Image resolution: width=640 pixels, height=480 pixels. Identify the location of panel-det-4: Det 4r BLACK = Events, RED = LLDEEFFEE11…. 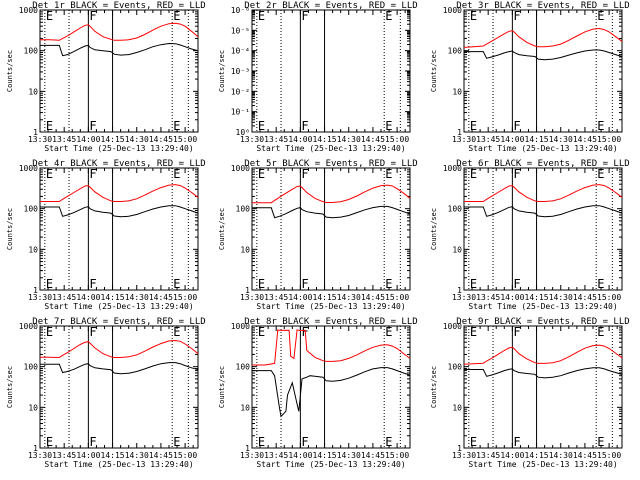
(106, 235).